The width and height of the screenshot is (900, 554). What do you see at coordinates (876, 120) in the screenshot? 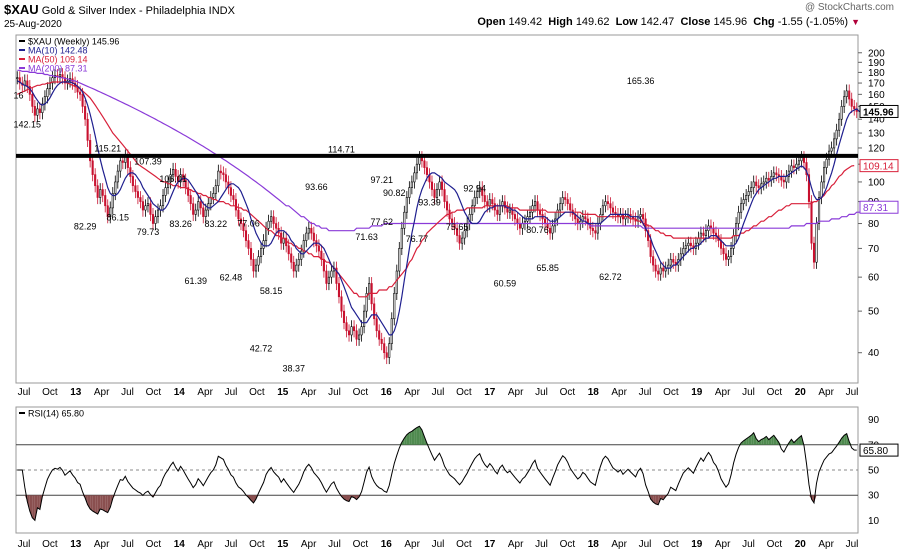
I see `price-y-tick-label: 140` at bounding box center [876, 120].